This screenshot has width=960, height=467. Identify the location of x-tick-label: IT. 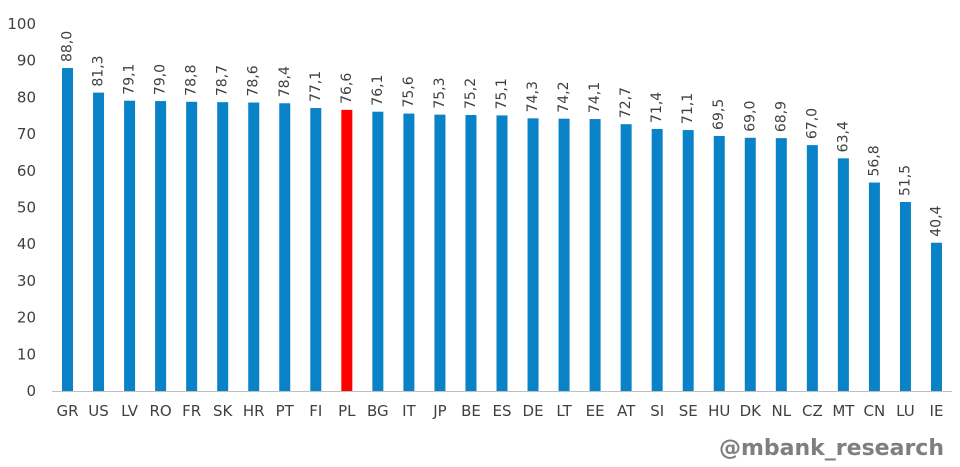
(409, 411).